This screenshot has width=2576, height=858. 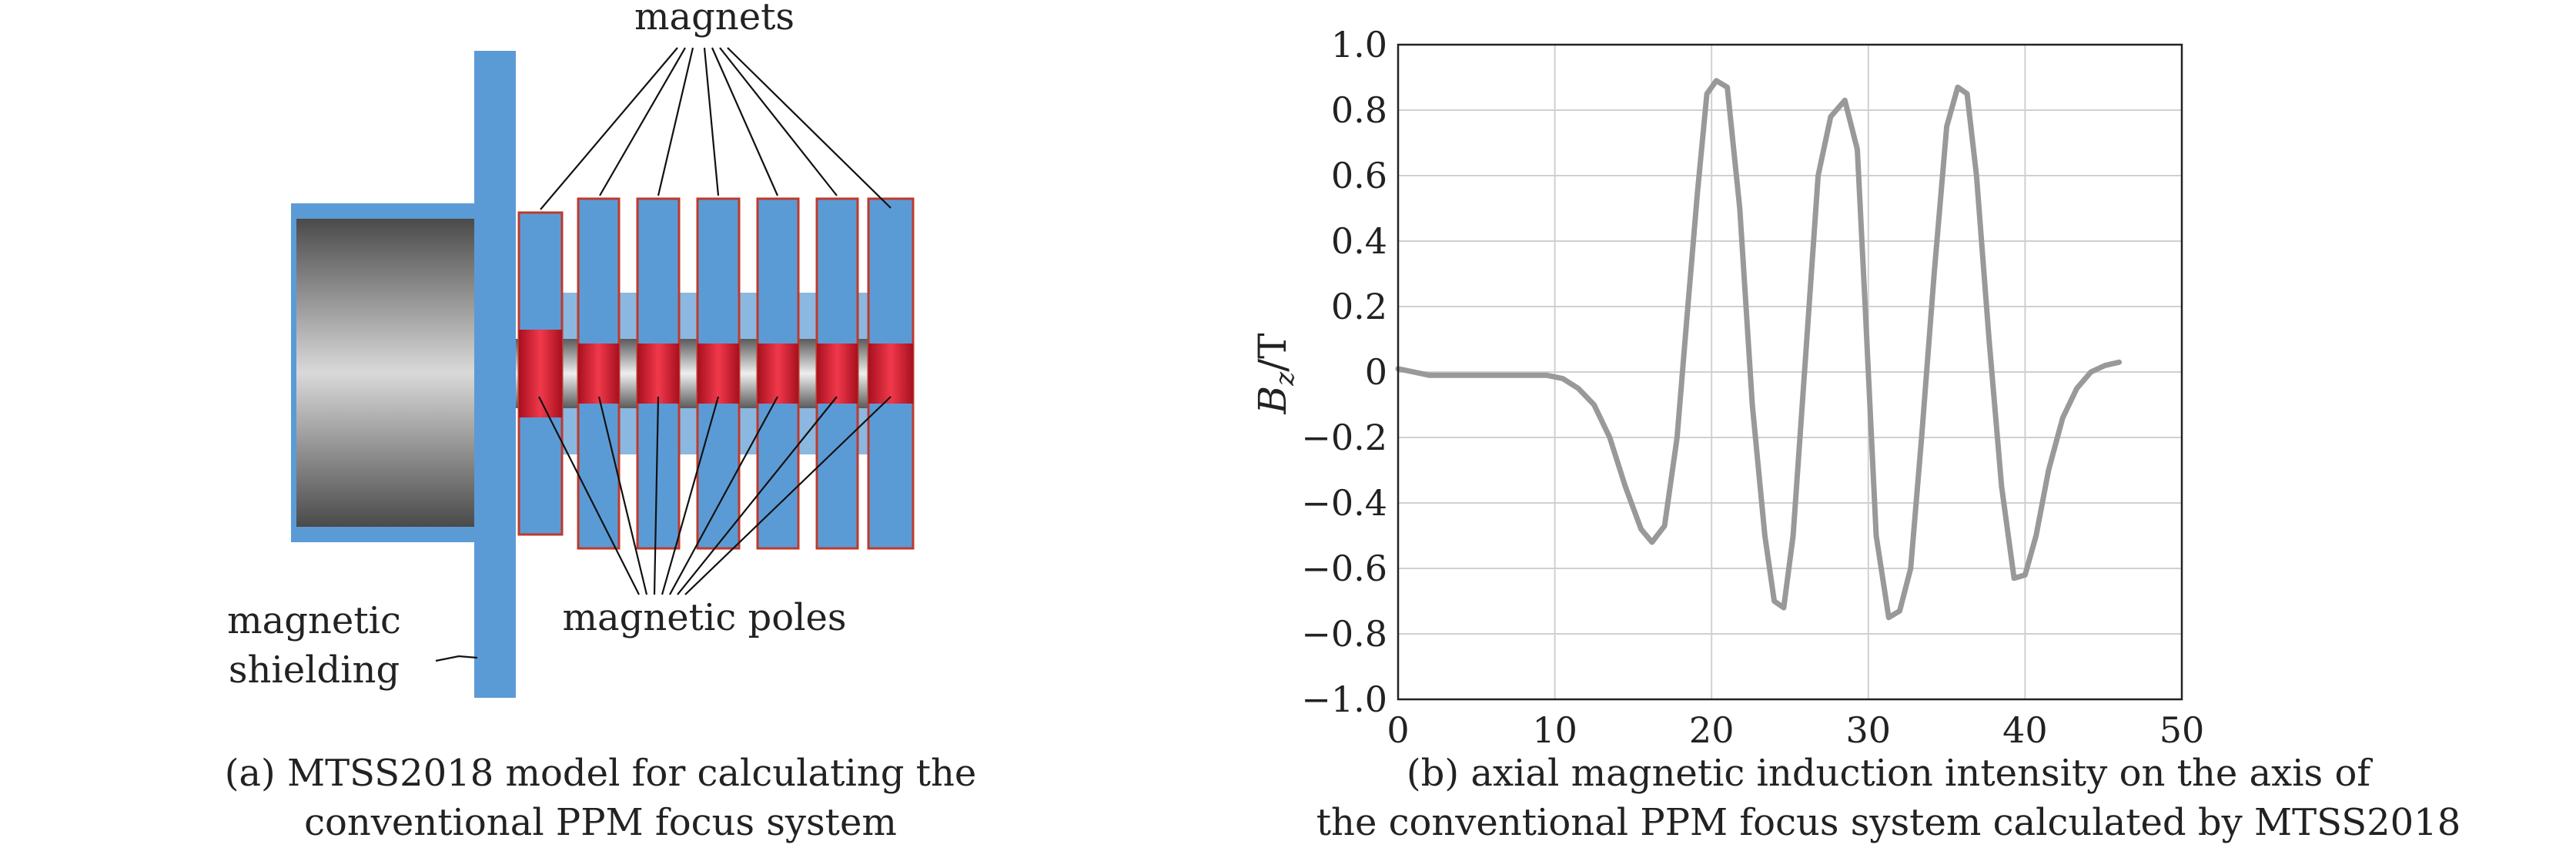 I want to click on y-tick-label: −0.2, so click(x=1344, y=438).